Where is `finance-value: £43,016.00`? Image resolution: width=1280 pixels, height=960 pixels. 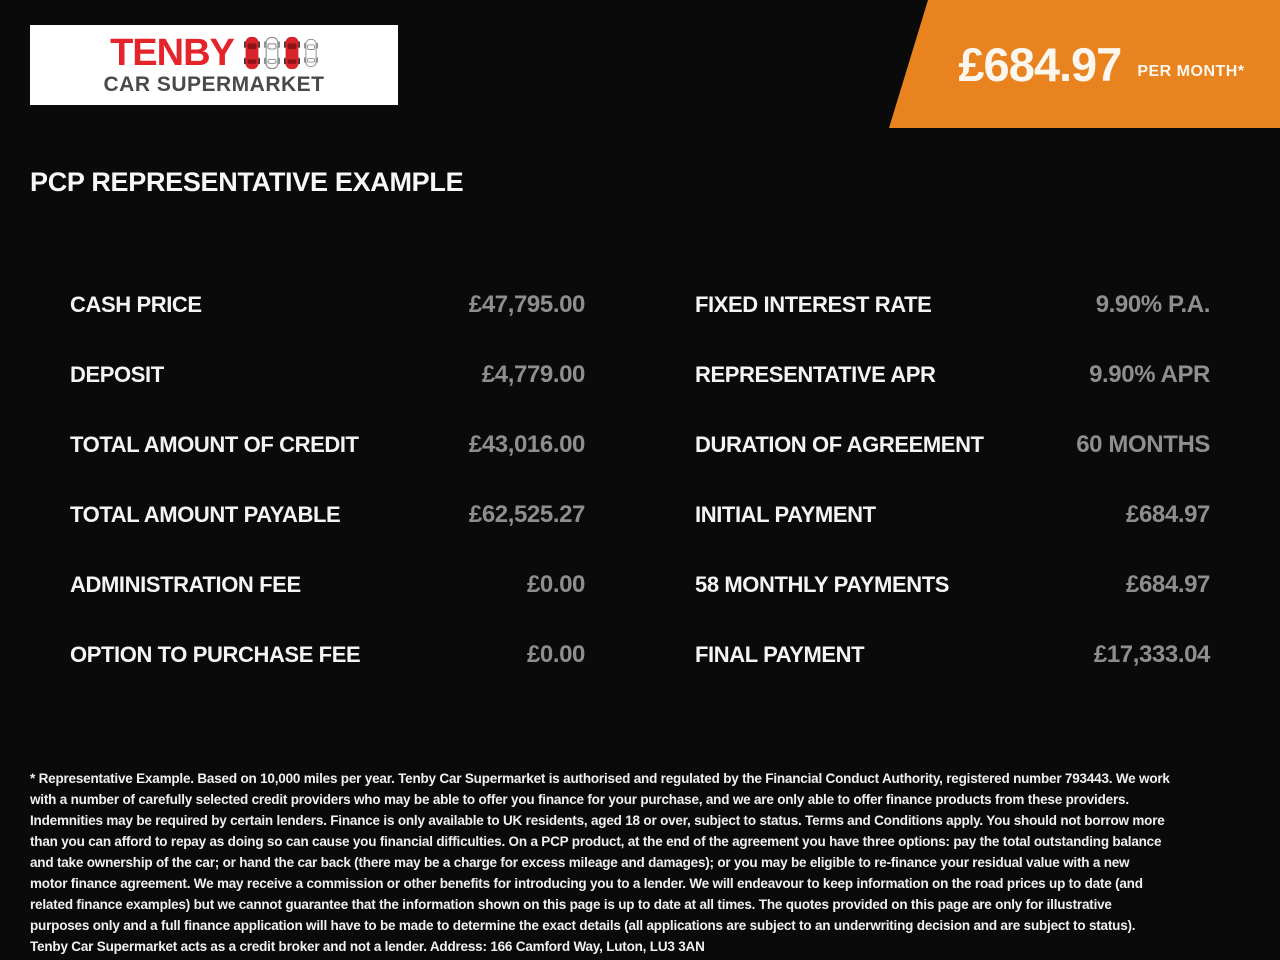 finance-value: £43,016.00 is located at coordinates (527, 444).